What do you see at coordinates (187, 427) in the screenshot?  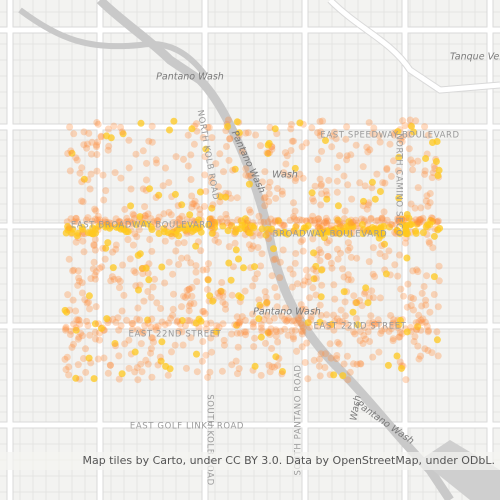 I see `map-label: EAST GOLF LINKS ROAD` at bounding box center [187, 427].